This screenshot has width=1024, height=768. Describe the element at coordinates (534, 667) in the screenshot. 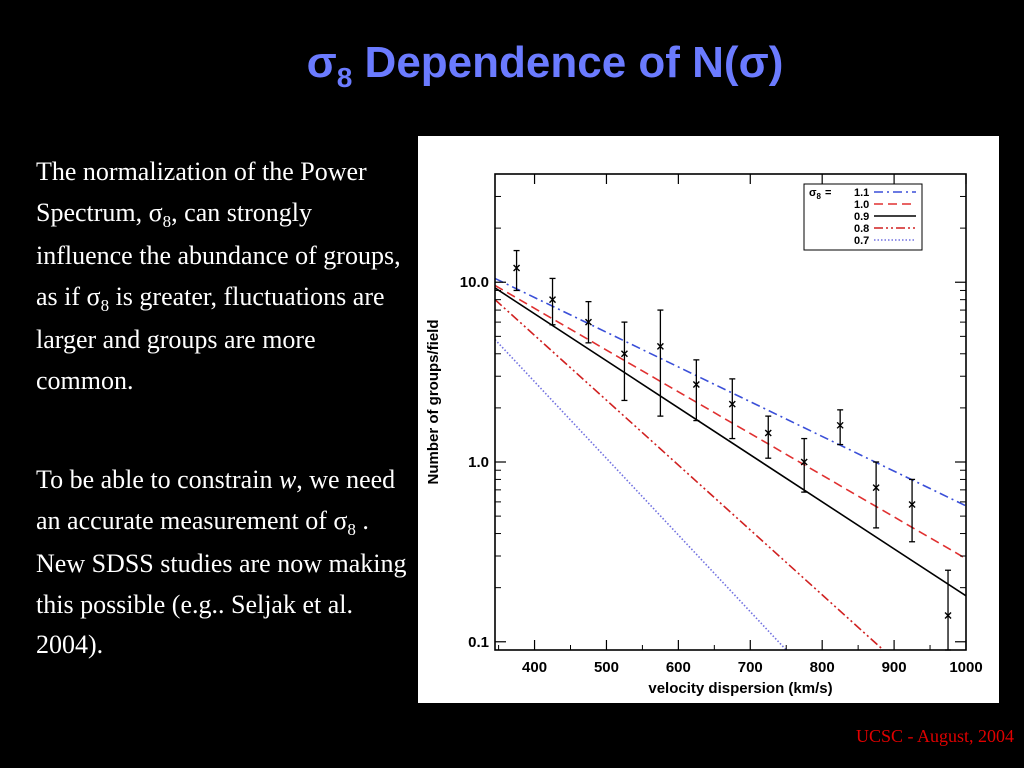

I see `x-tick-label: 400` at that location.